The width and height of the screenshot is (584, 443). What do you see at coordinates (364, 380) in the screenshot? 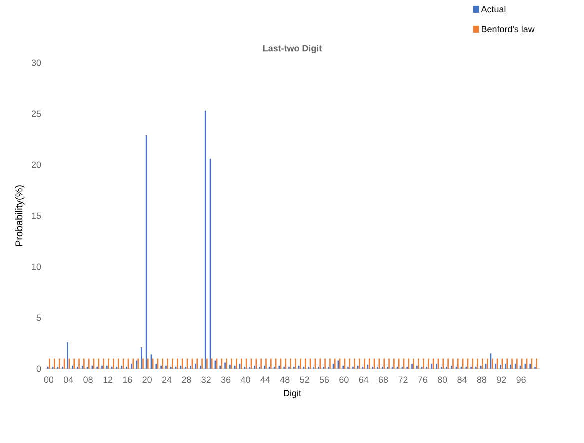
I see `x-tick-label: 64` at bounding box center [364, 380].